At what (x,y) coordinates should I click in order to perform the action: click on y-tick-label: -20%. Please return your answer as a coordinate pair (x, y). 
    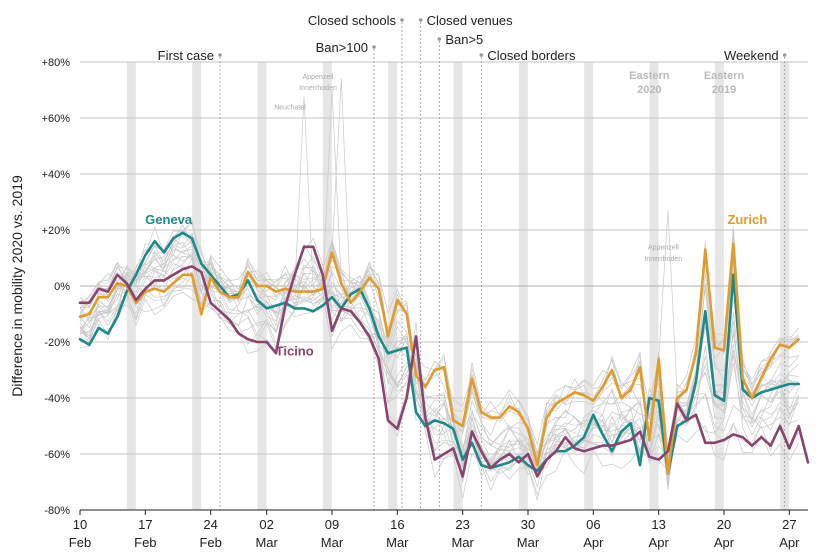
    Looking at the image, I should click on (57, 343).